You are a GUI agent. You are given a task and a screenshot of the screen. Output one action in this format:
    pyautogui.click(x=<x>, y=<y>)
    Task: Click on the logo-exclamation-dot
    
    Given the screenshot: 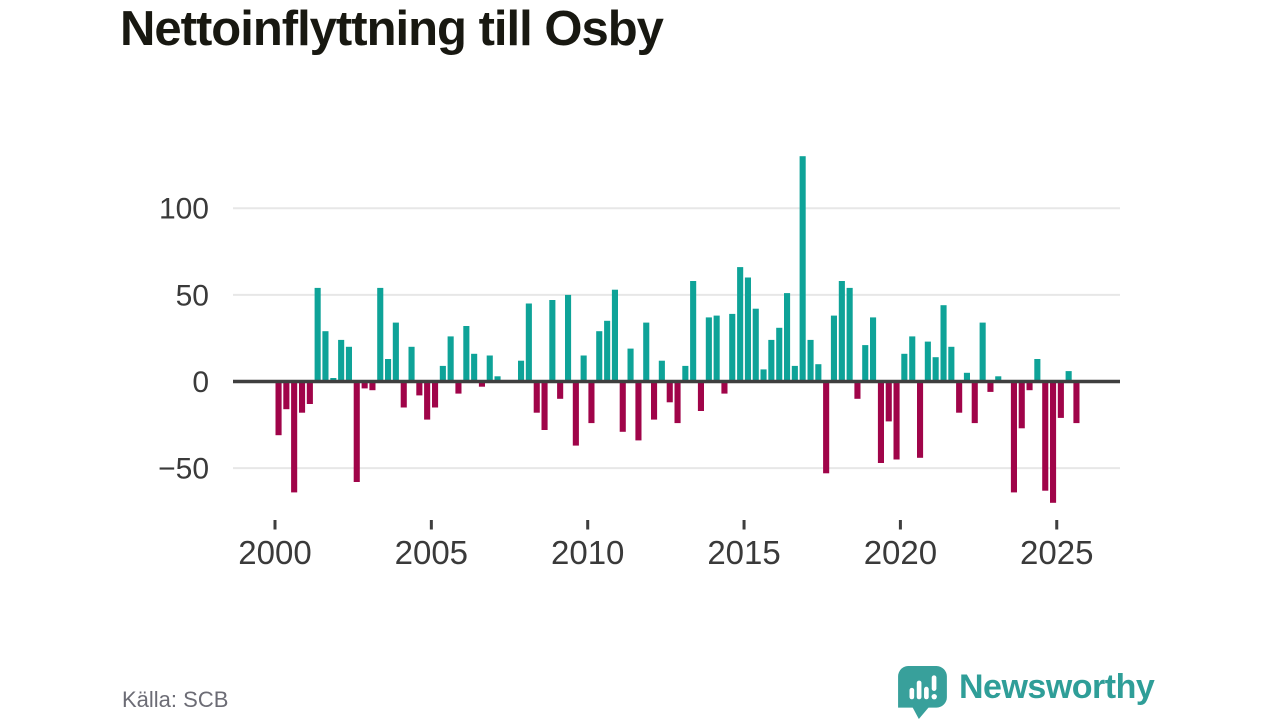 What is the action you would take?
    pyautogui.click(x=934, y=696)
    